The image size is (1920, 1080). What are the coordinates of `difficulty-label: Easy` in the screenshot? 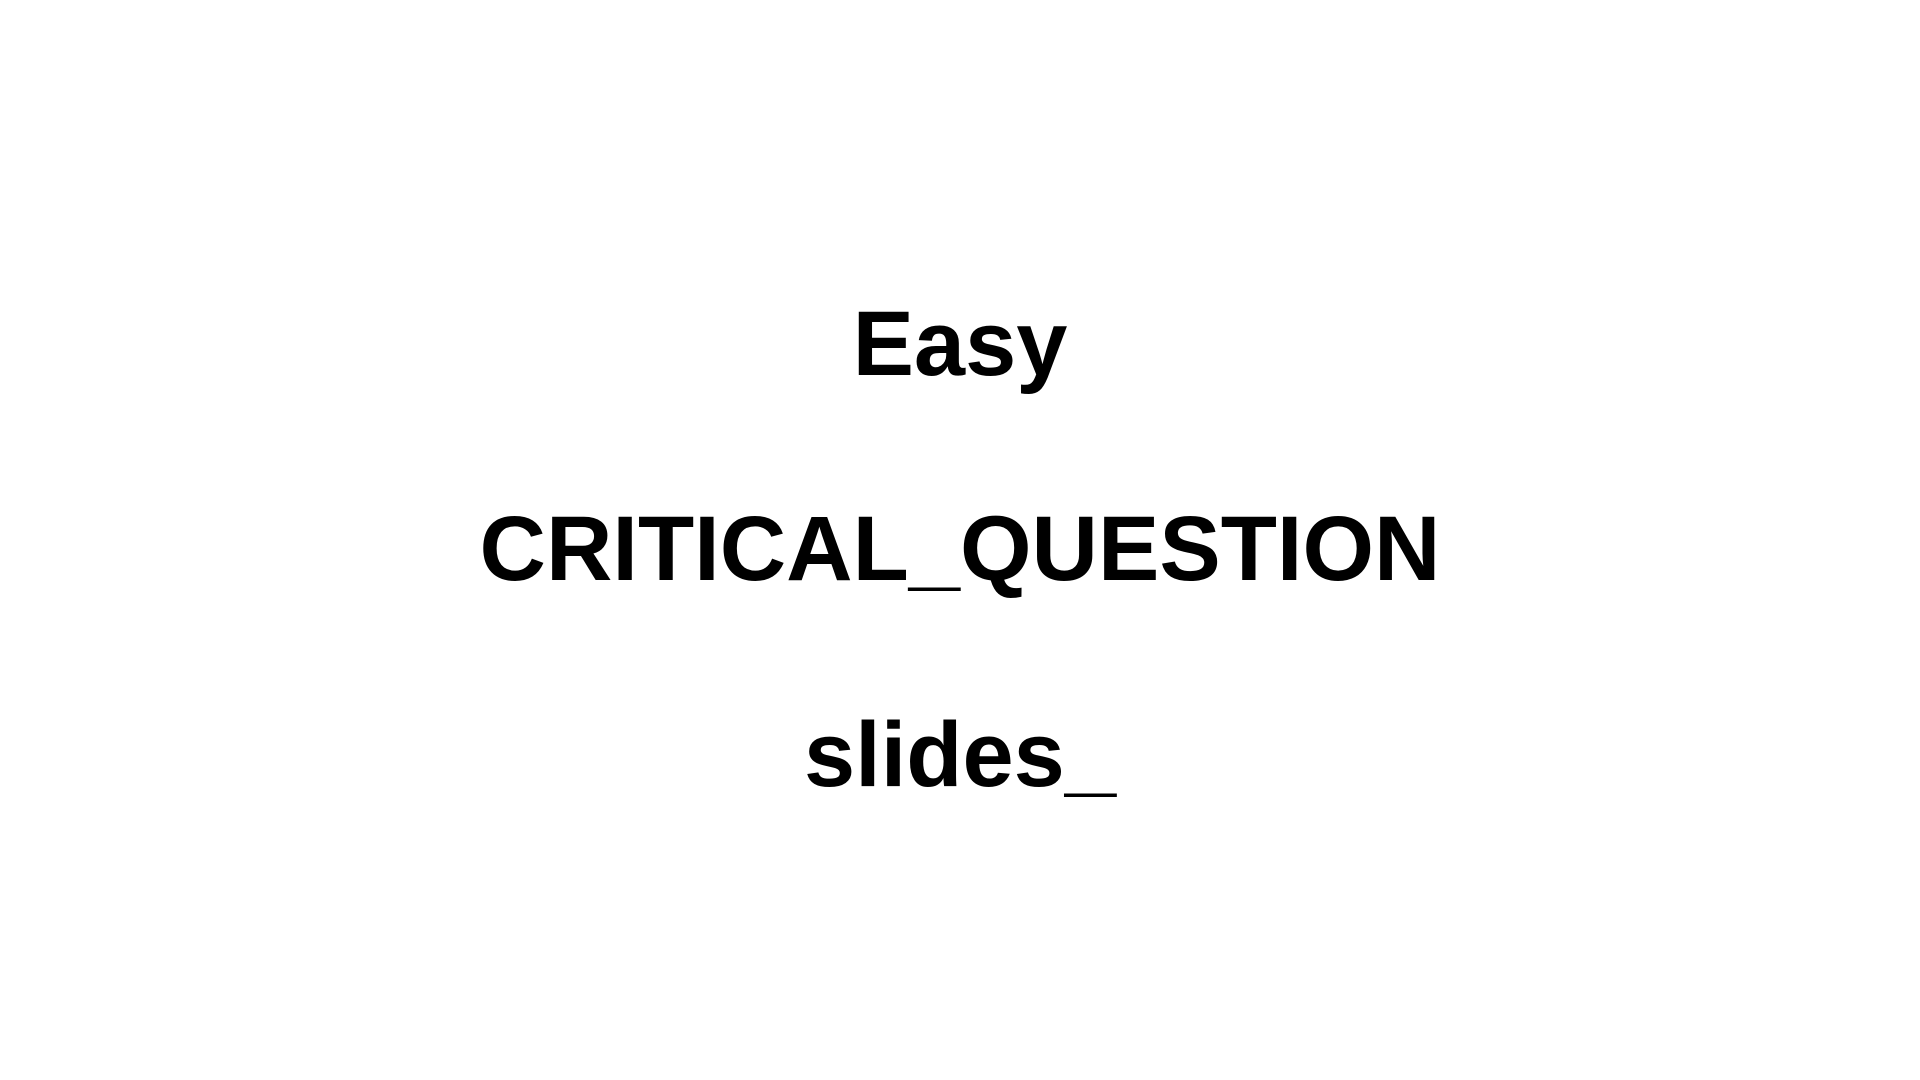 It's located at (960, 344).